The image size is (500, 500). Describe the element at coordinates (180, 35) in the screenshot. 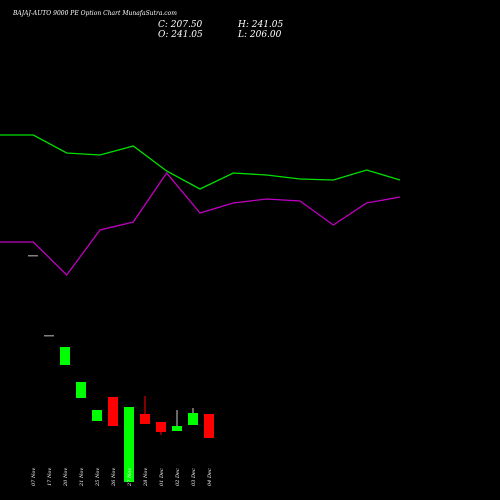

I see `open-value: O: 241.05` at that location.